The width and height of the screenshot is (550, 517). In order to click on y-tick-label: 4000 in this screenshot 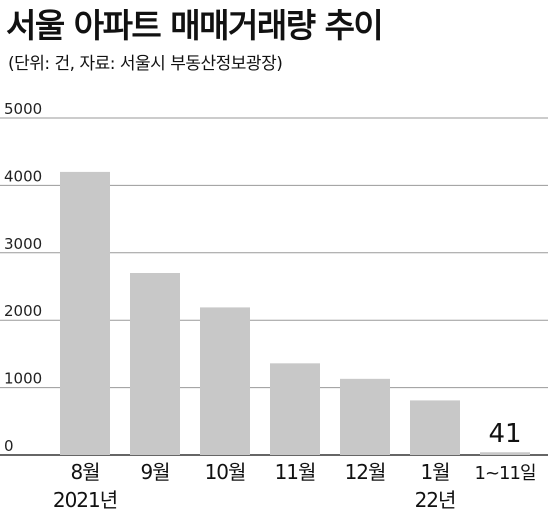, I will do `click(23, 176)`.